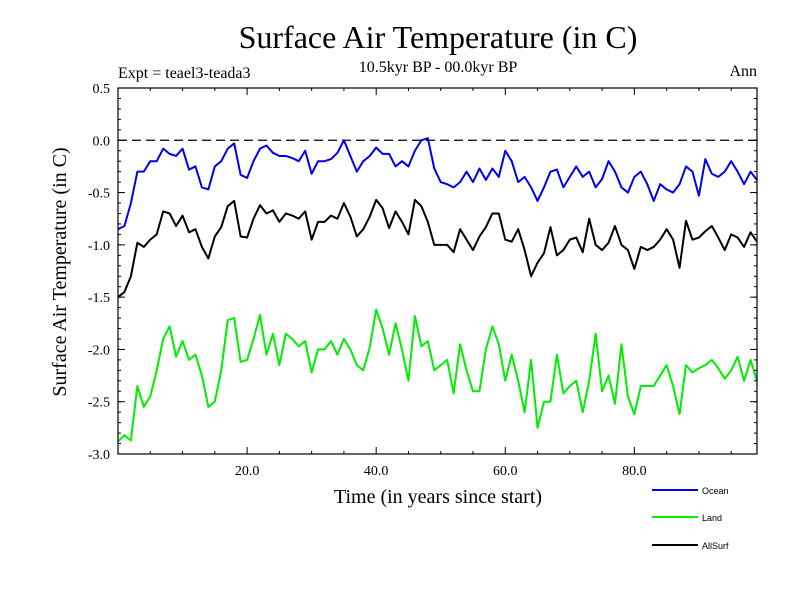  I want to click on x-tick-label: 20.0, so click(247, 471).